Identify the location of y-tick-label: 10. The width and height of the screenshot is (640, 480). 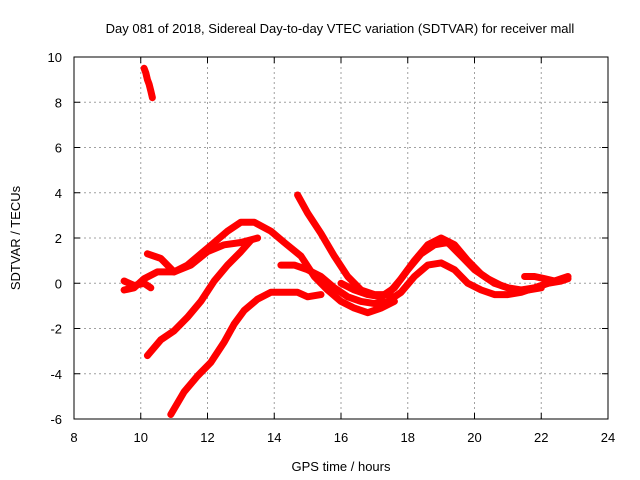
(55, 57).